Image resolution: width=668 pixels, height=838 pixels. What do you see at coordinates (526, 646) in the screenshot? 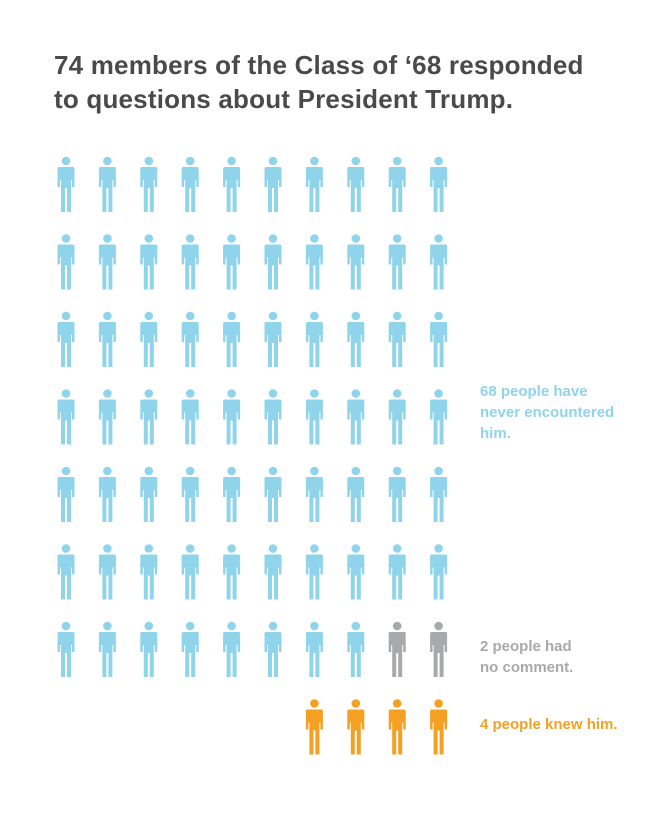
I see `label-no-comment-line-1: 2 people had` at bounding box center [526, 646].